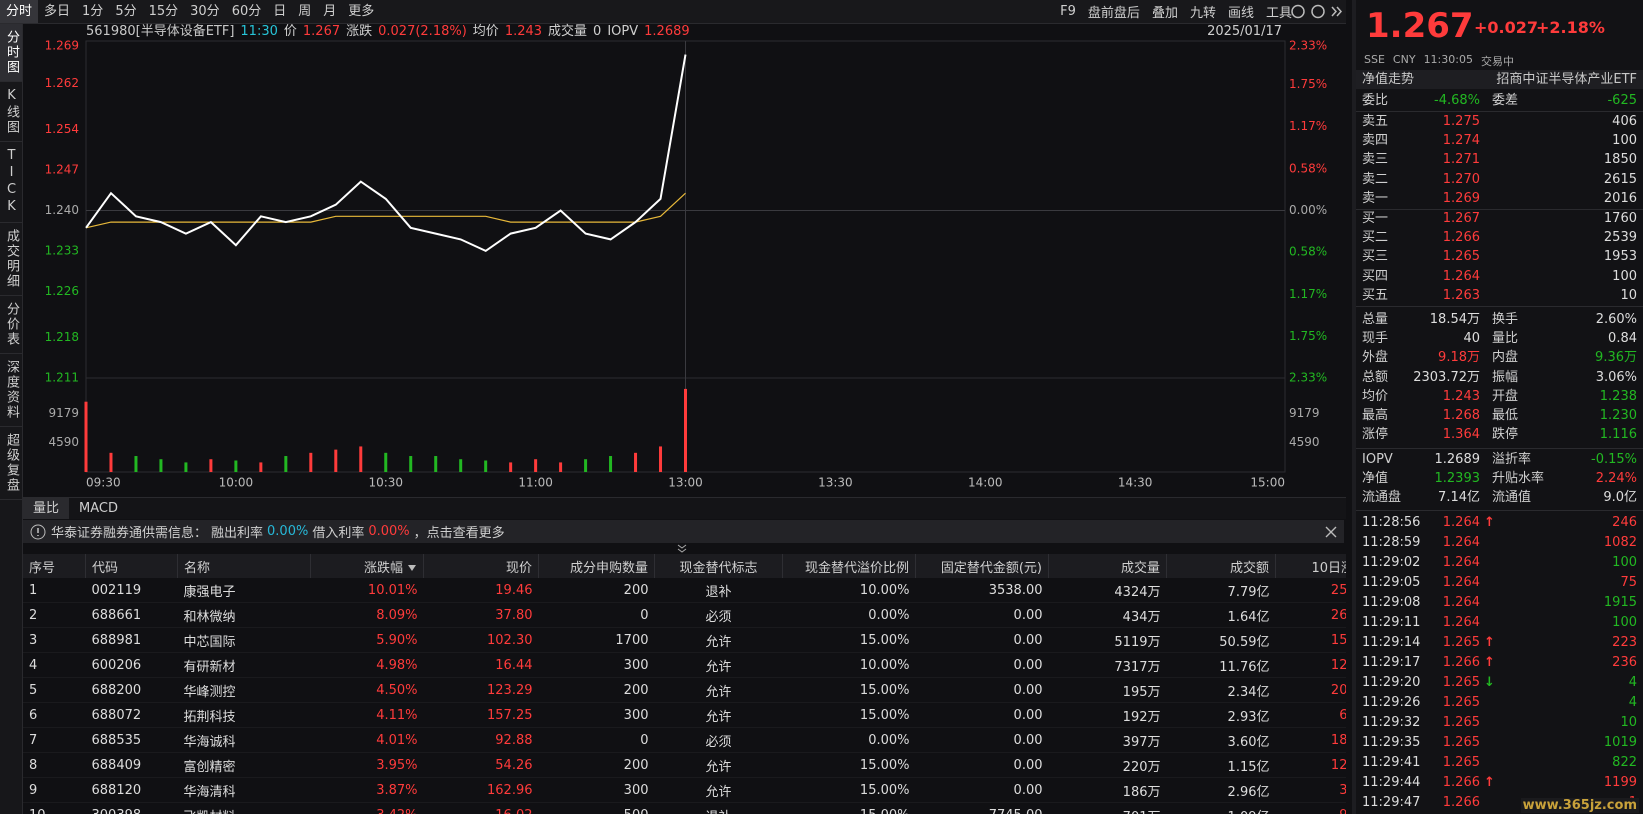 The image size is (1643, 814). What do you see at coordinates (982, 566) in the screenshot?
I see `column-header: 固定替代金额(元)` at bounding box center [982, 566].